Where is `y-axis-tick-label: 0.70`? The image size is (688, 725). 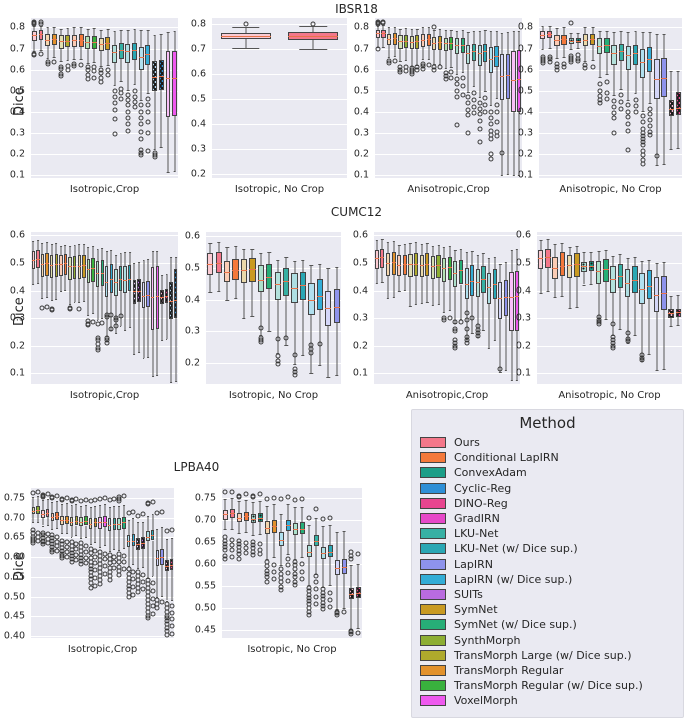
y-axis-tick-label: 0.70 is located at coordinates (205, 520).